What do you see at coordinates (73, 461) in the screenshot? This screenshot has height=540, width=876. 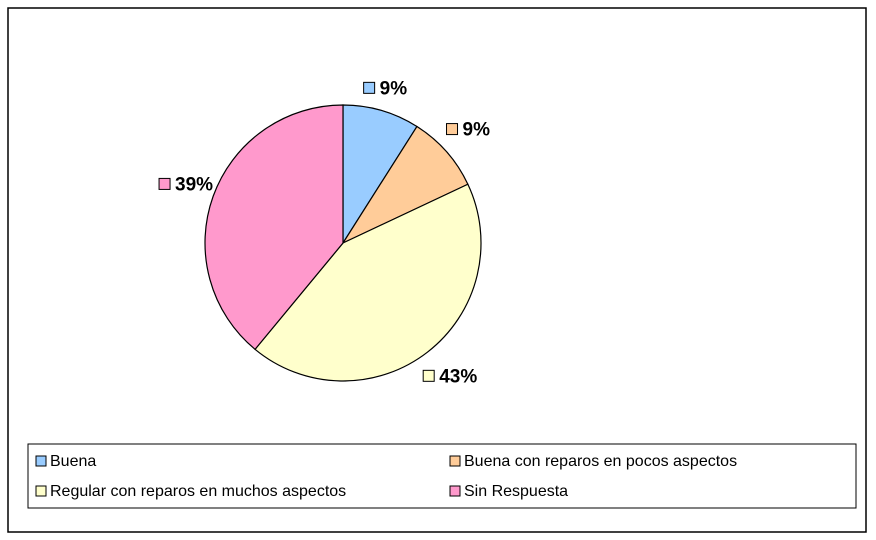 I see `legend-label: Buena` at bounding box center [73, 461].